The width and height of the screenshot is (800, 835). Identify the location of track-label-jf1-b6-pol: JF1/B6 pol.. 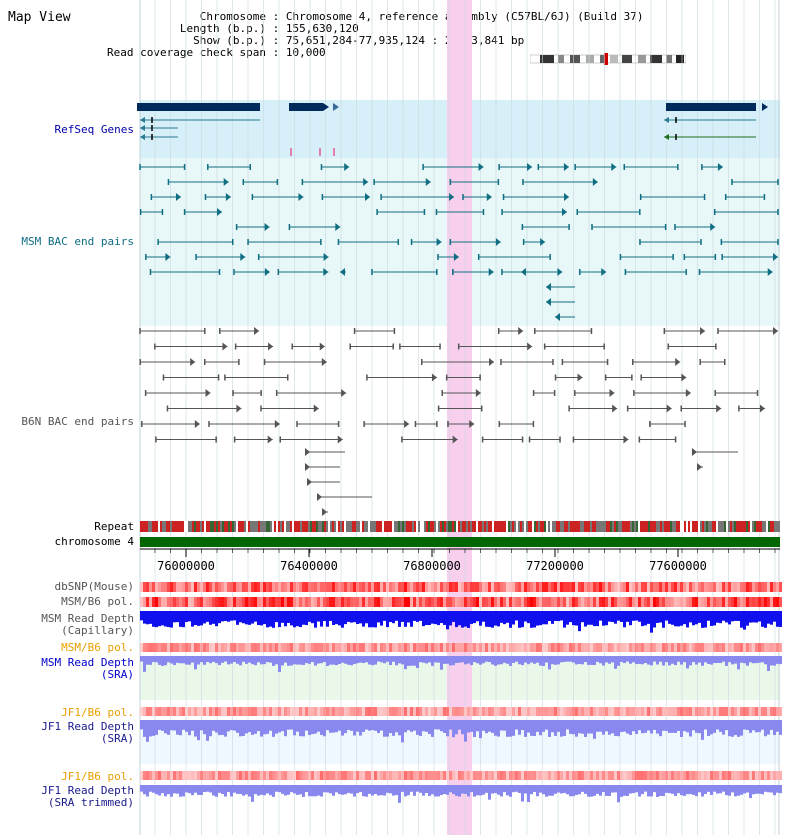
(97, 712).